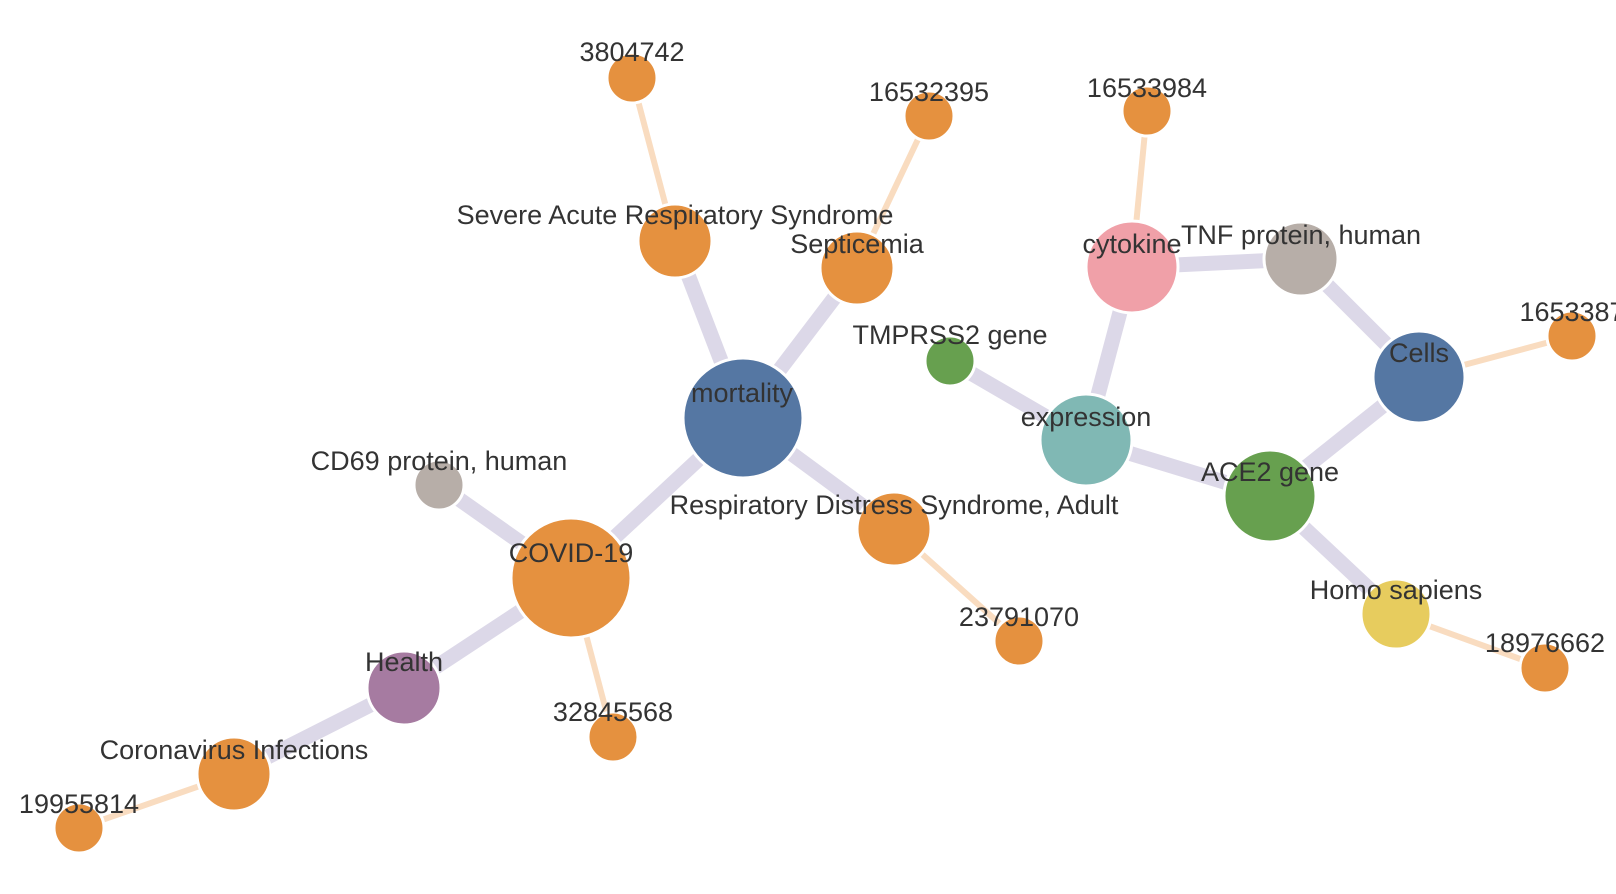 Image resolution: width=1616 pixels, height=894 pixels. Describe the element at coordinates (404, 662) in the screenshot. I see `node-label-health: Health` at that location.